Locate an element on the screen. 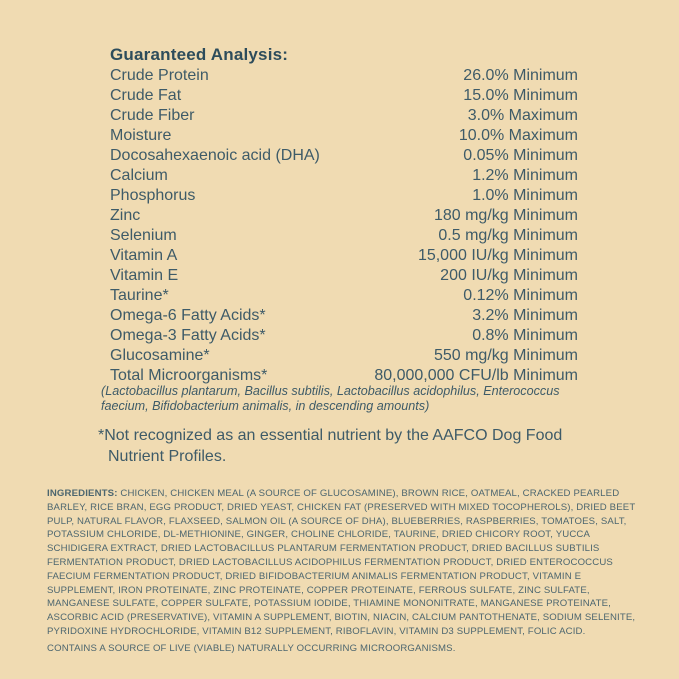  nutrient-amount: 15,000 IU/kg Minimum is located at coordinates (497, 255).